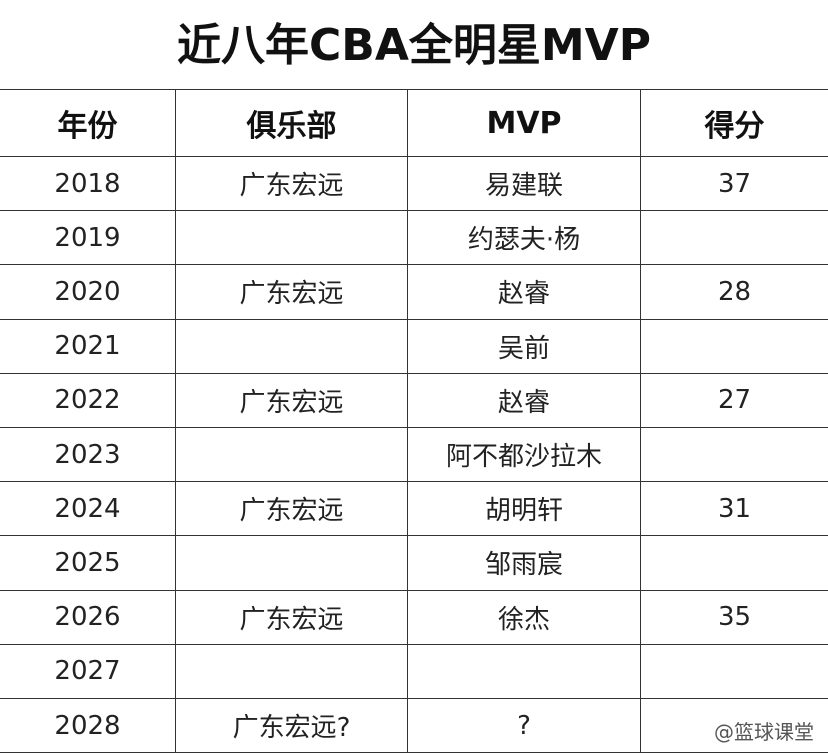 The height and width of the screenshot is (753, 828). I want to click on table-cell: 31, so click(734, 509).